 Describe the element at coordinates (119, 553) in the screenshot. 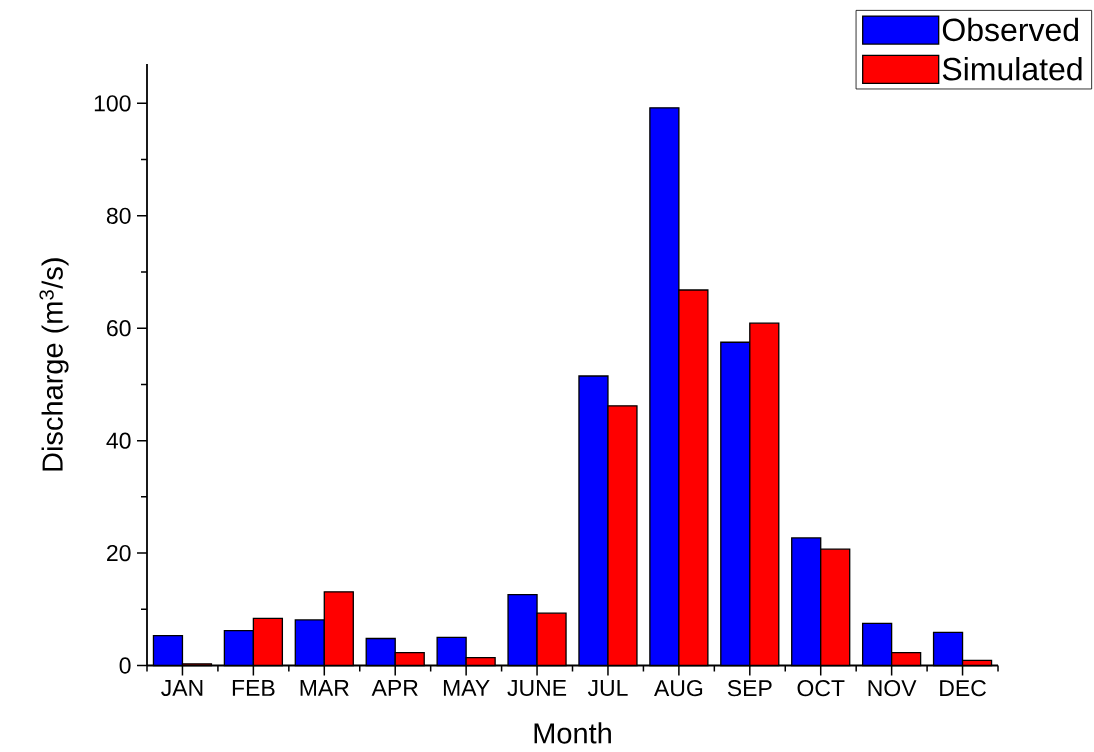

I see `y-tick-label: 20` at that location.